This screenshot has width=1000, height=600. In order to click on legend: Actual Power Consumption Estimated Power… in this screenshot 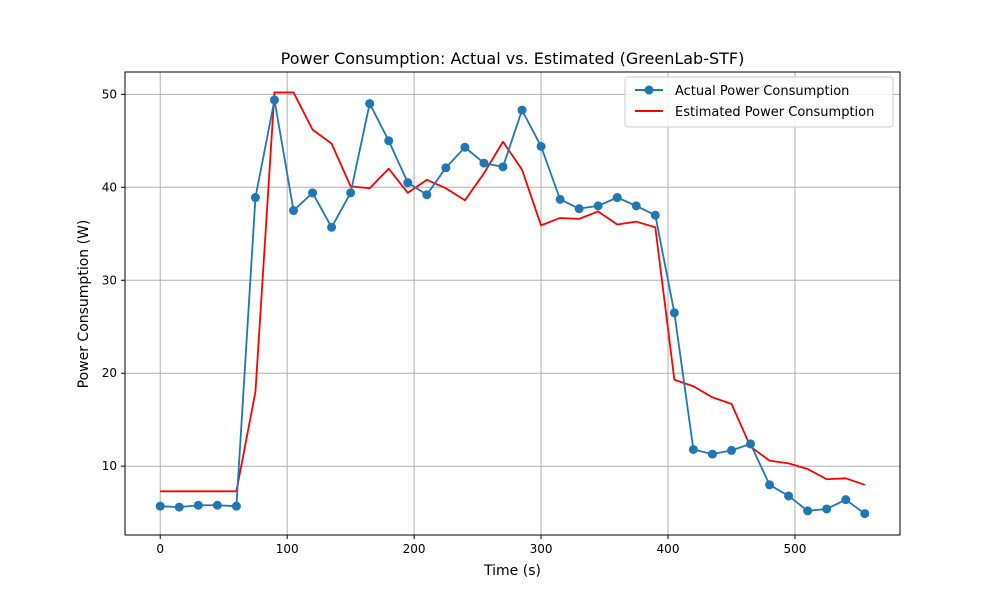, I will do `click(759, 102)`.